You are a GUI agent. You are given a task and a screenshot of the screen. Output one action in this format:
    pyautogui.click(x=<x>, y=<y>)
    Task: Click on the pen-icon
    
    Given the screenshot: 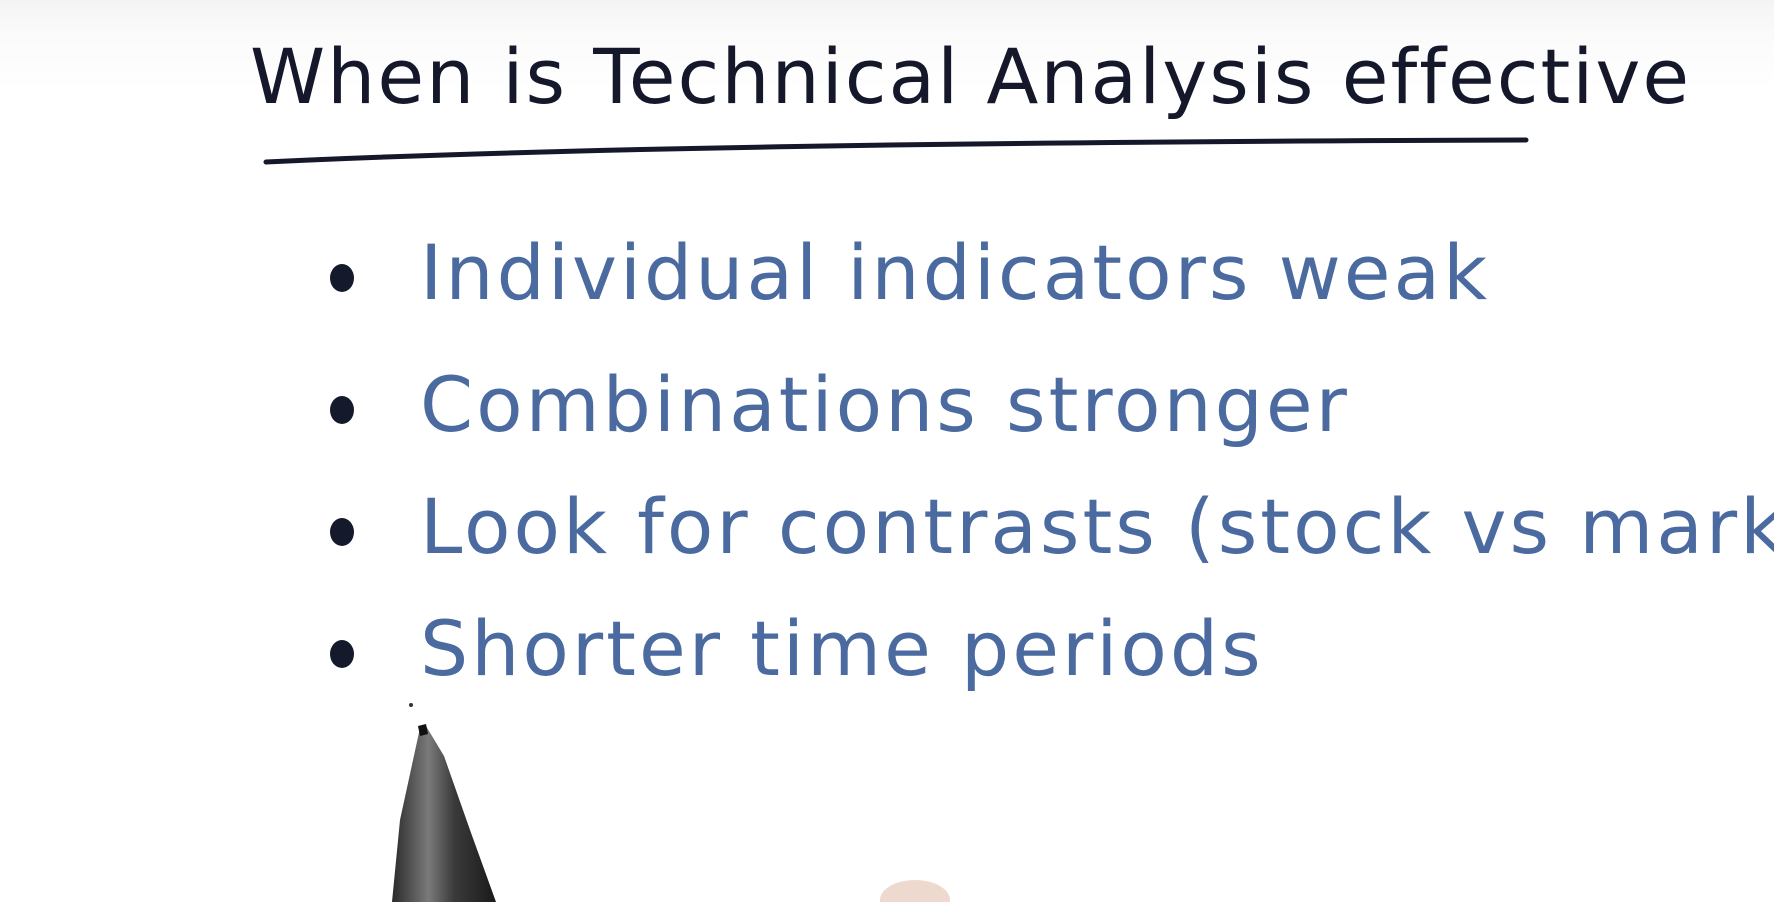 What is the action you would take?
    pyautogui.click(x=444, y=813)
    